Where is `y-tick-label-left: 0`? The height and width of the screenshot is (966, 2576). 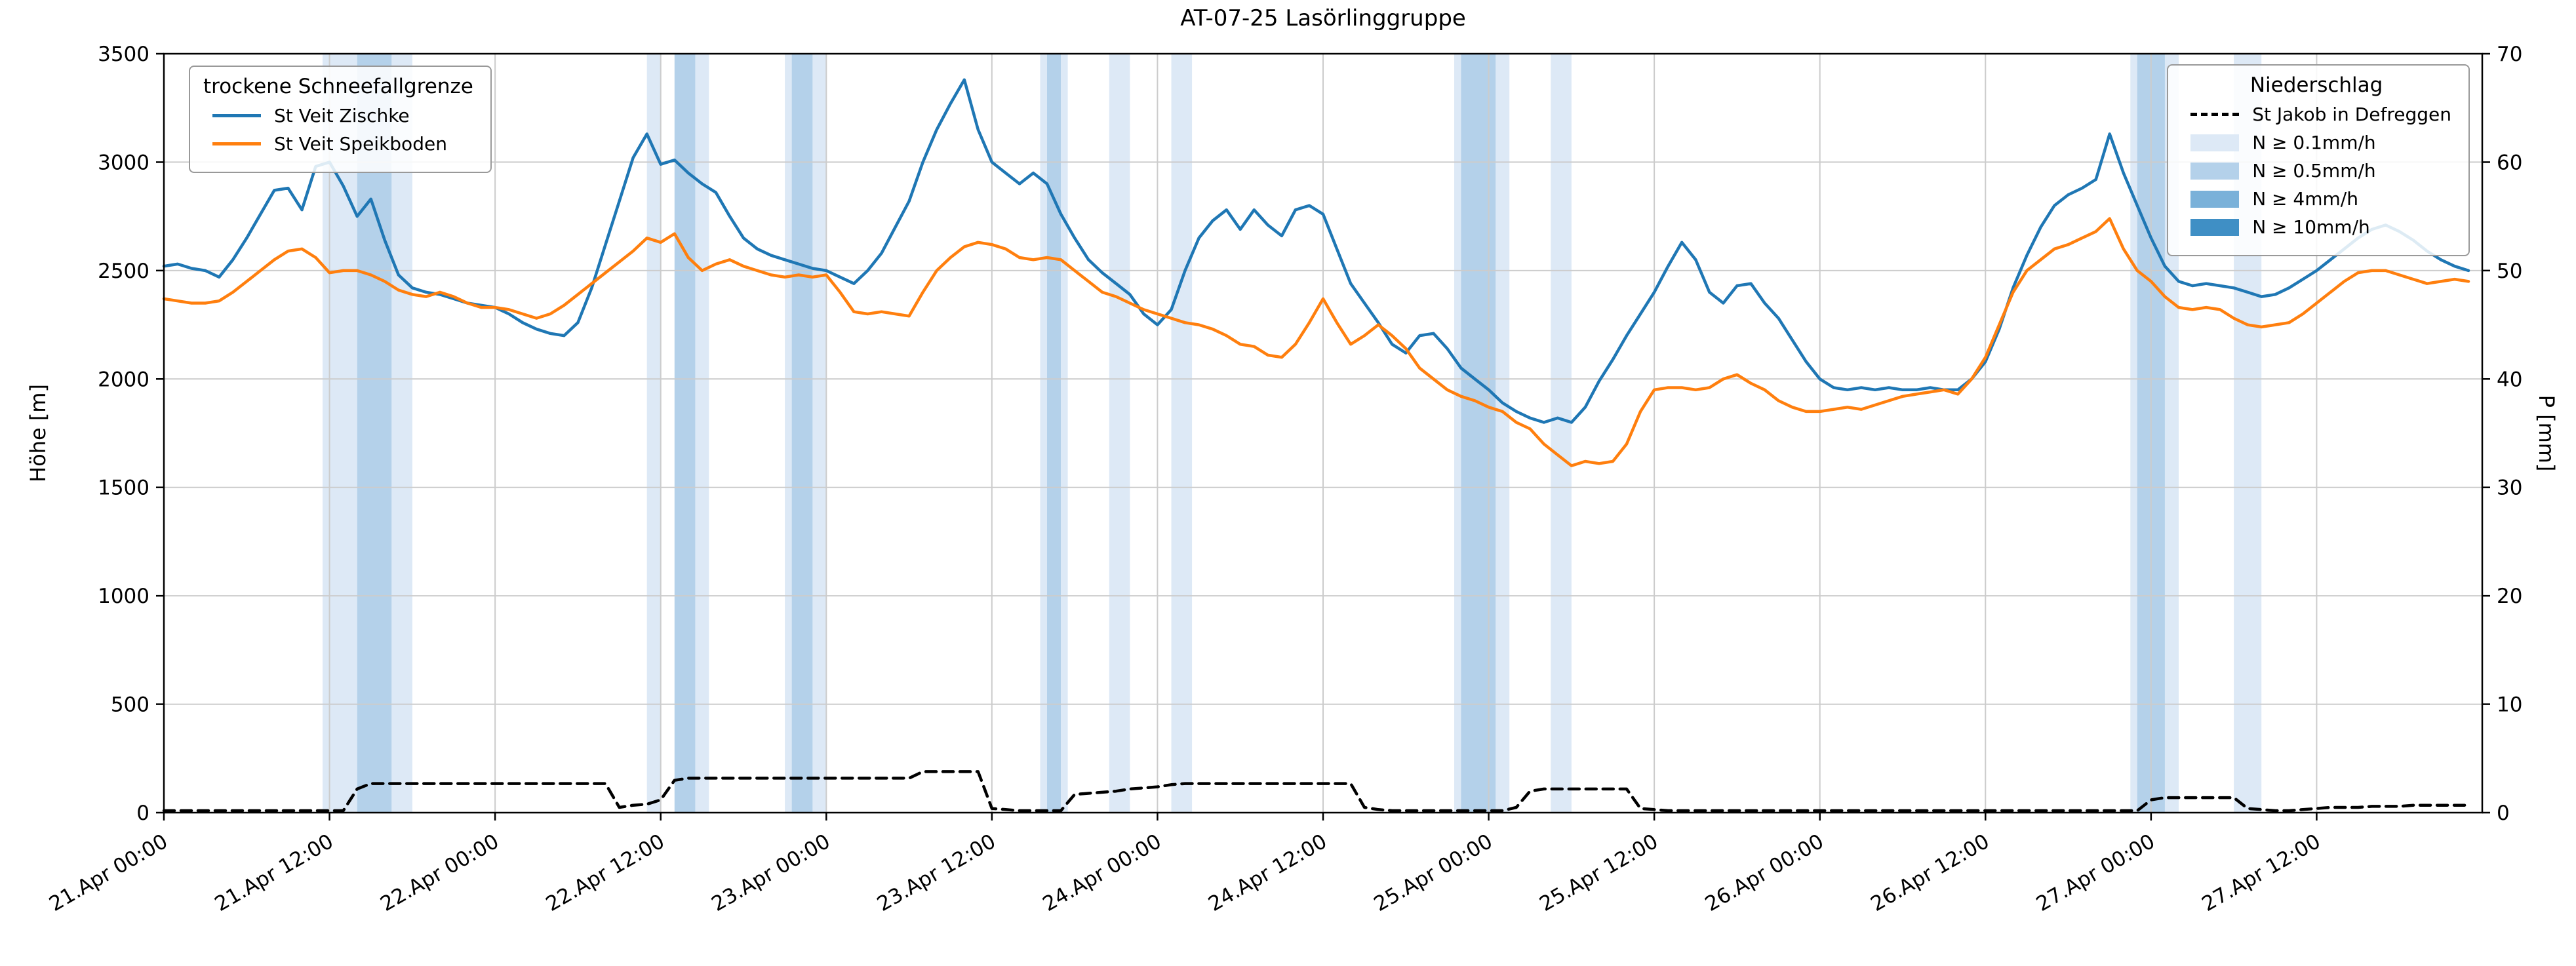
y-tick-label-left: 0 is located at coordinates (142, 813).